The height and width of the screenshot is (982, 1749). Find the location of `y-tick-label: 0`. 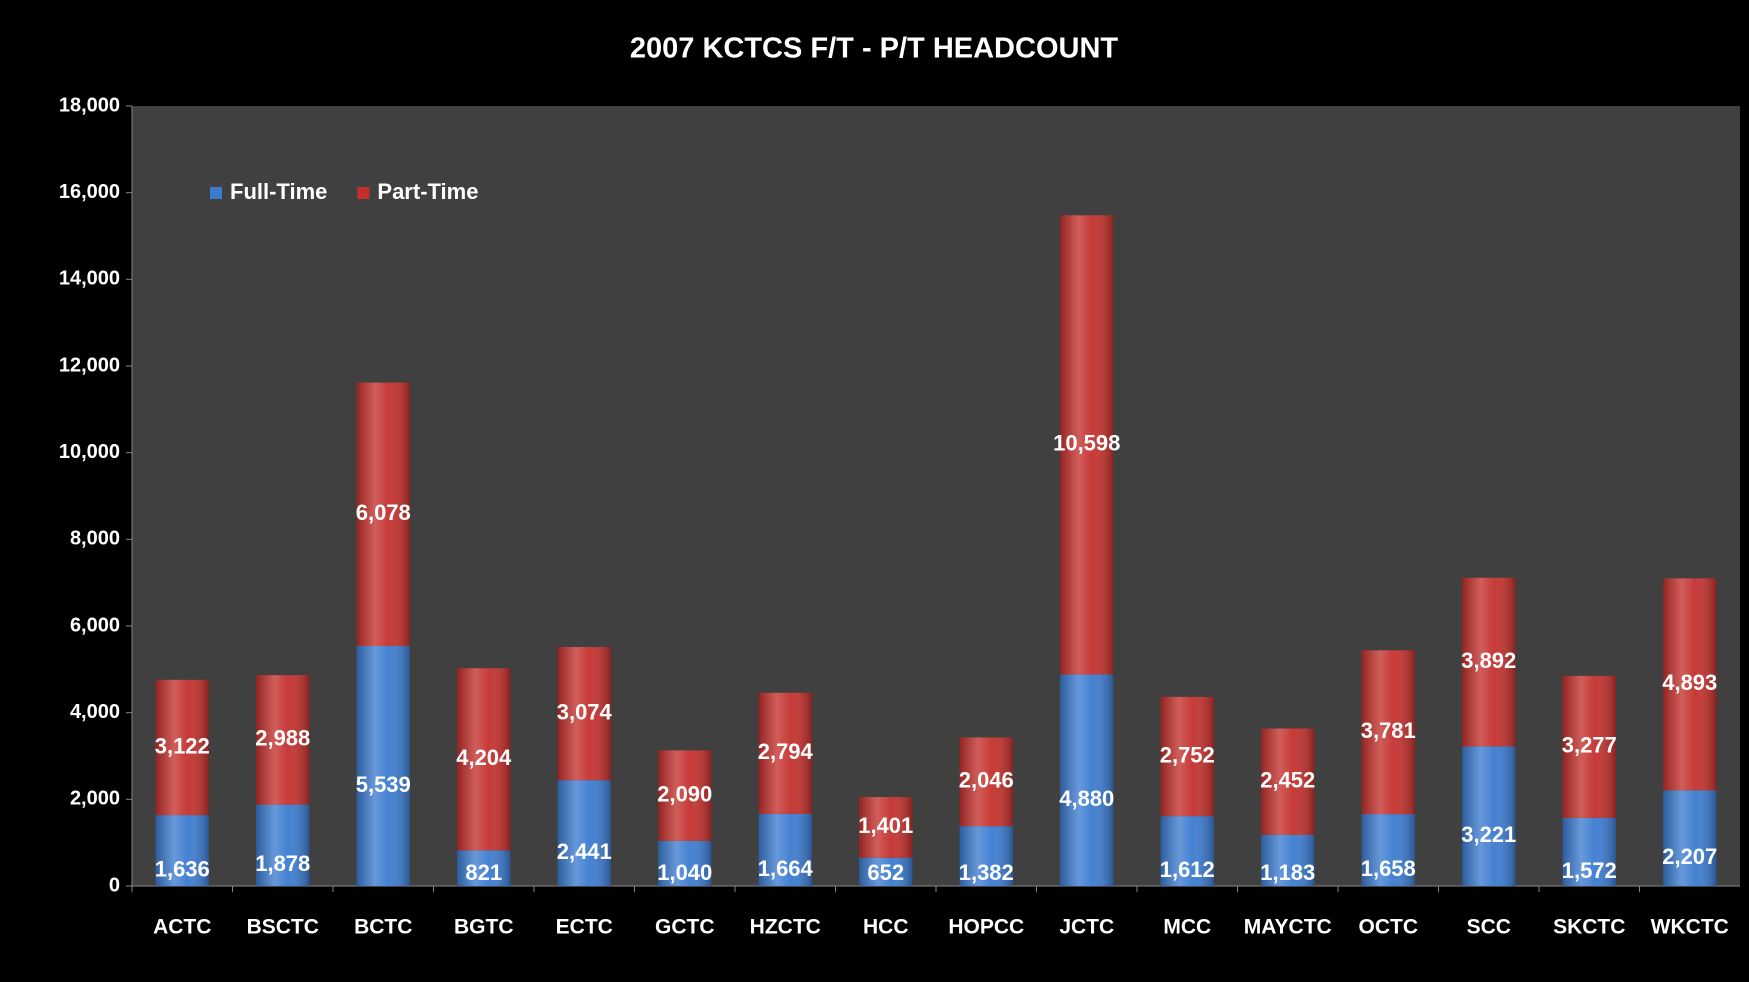

y-tick-label: 0 is located at coordinates (114, 885).